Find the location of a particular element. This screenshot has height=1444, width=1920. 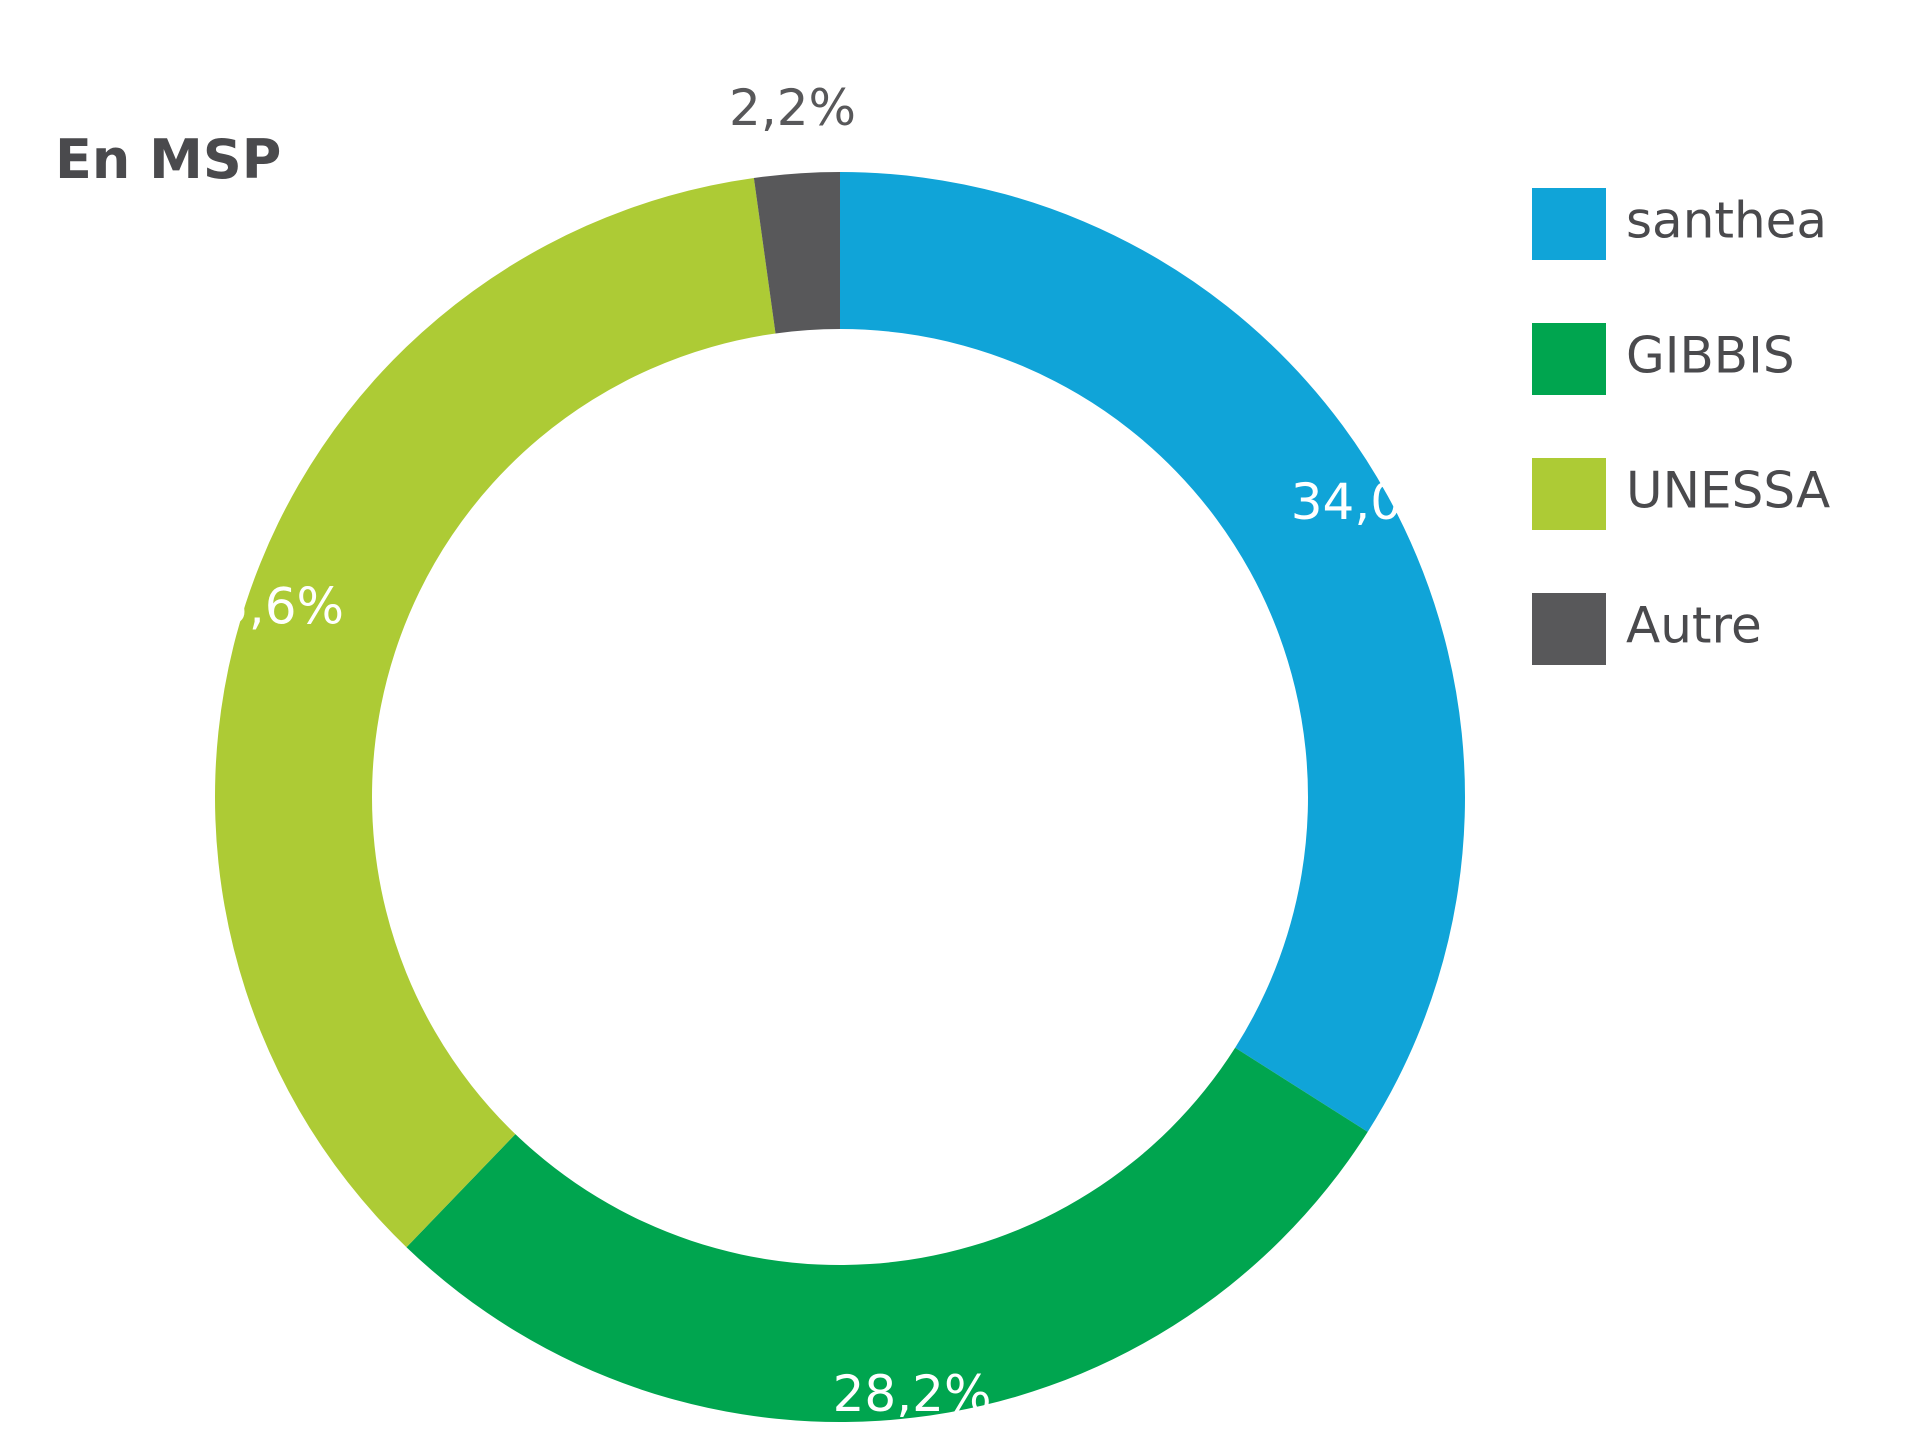

data-label-santhea: 34,0% is located at coordinates (1370, 502).